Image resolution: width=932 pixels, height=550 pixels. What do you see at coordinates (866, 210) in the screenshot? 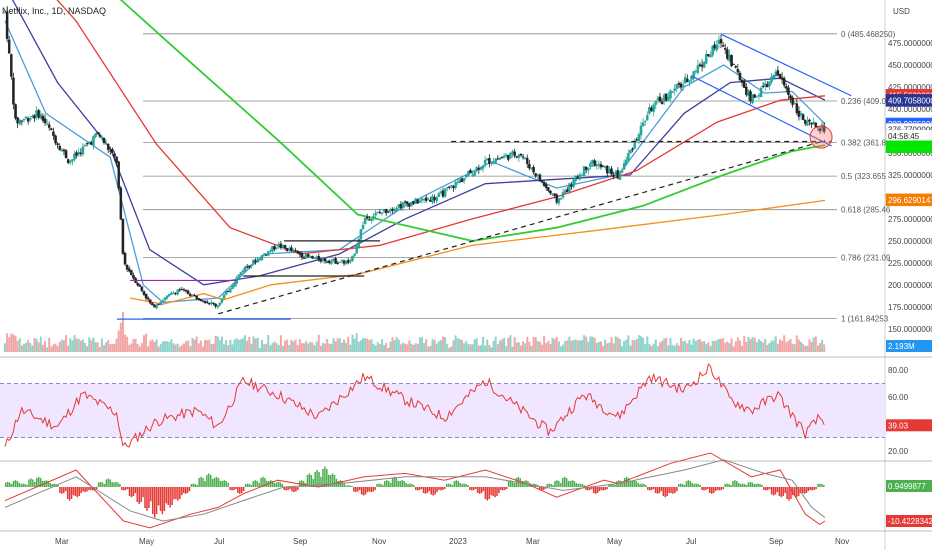
I see `fib-level-label: 0.618 (285.46` at bounding box center [866, 210].